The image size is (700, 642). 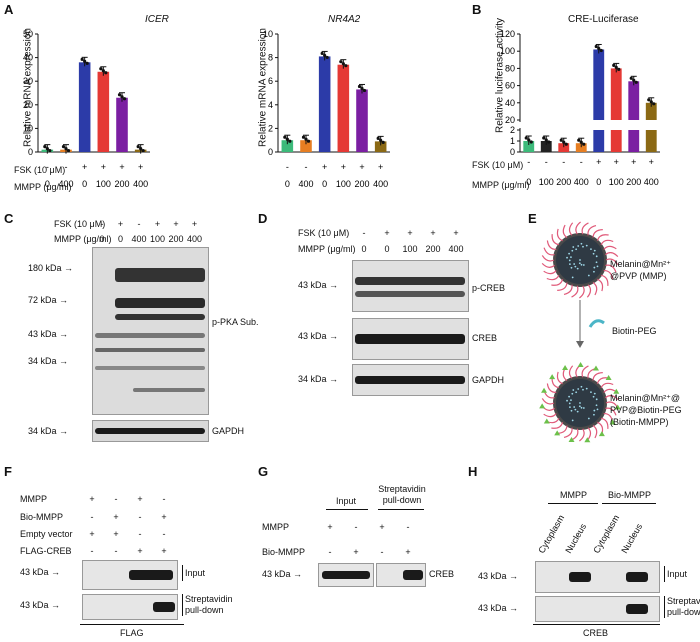 What do you see at coordinates (80, 224) in the screenshot?
I see `c-fsk-label: FSK (10 μM)` at bounding box center [80, 224].